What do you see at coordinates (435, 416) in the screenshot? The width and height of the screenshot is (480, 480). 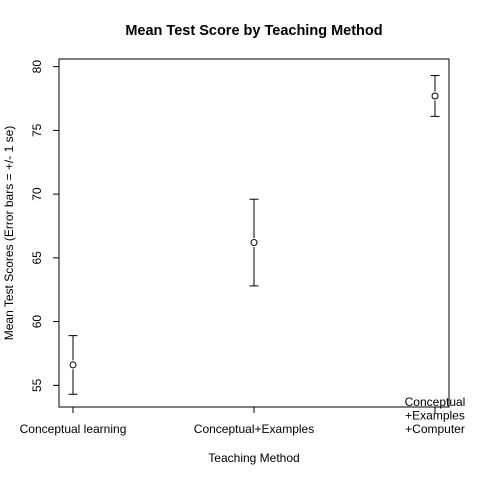 I see `x-tick-label: +Examples` at bounding box center [435, 416].